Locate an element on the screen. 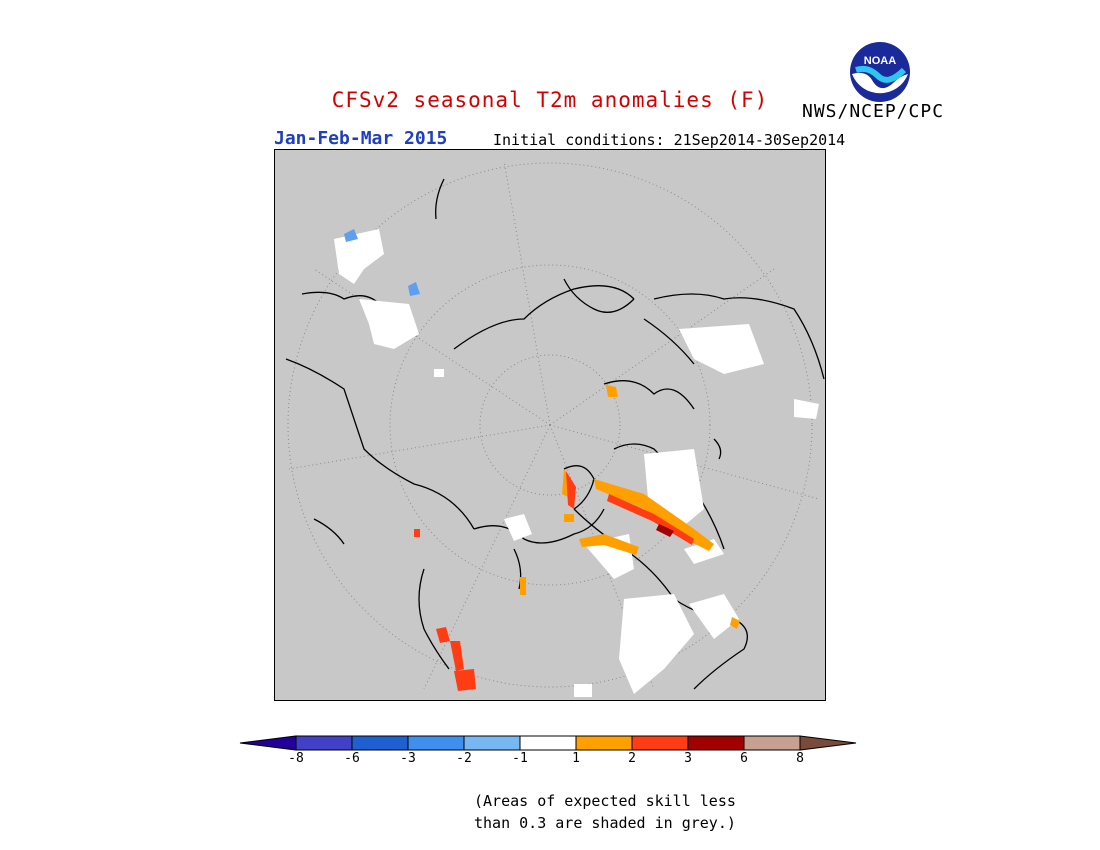 The width and height of the screenshot is (1100, 850). noaa-logo-text: NOAA is located at coordinates (880, 61).